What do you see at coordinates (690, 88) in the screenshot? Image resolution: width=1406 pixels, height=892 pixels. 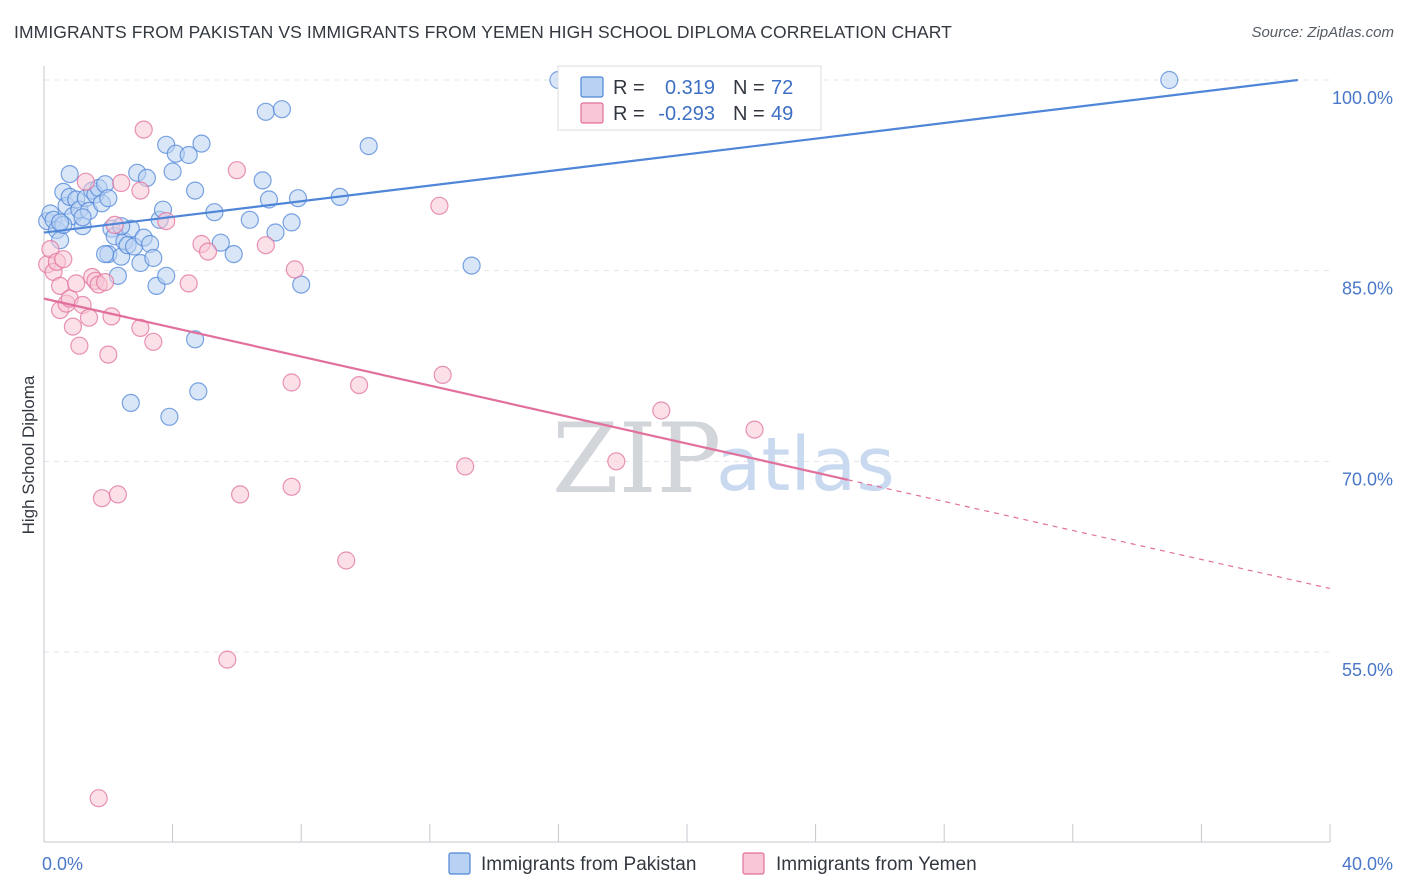 I see `legend-r-value-pakistan: 0.319` at bounding box center [690, 88].